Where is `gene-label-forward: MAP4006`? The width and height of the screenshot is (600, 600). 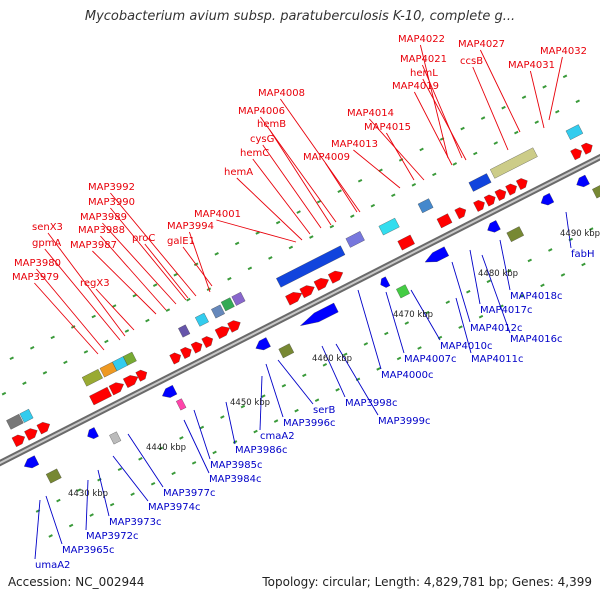
gene-label-forward: MAP4006 is located at coordinates (261, 111).